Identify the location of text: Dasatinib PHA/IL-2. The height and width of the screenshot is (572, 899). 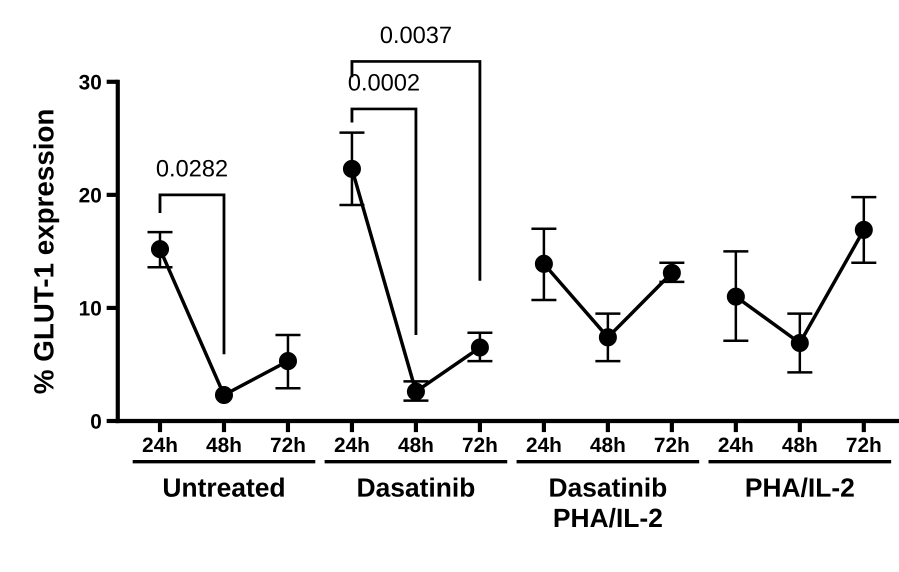
(608, 503).